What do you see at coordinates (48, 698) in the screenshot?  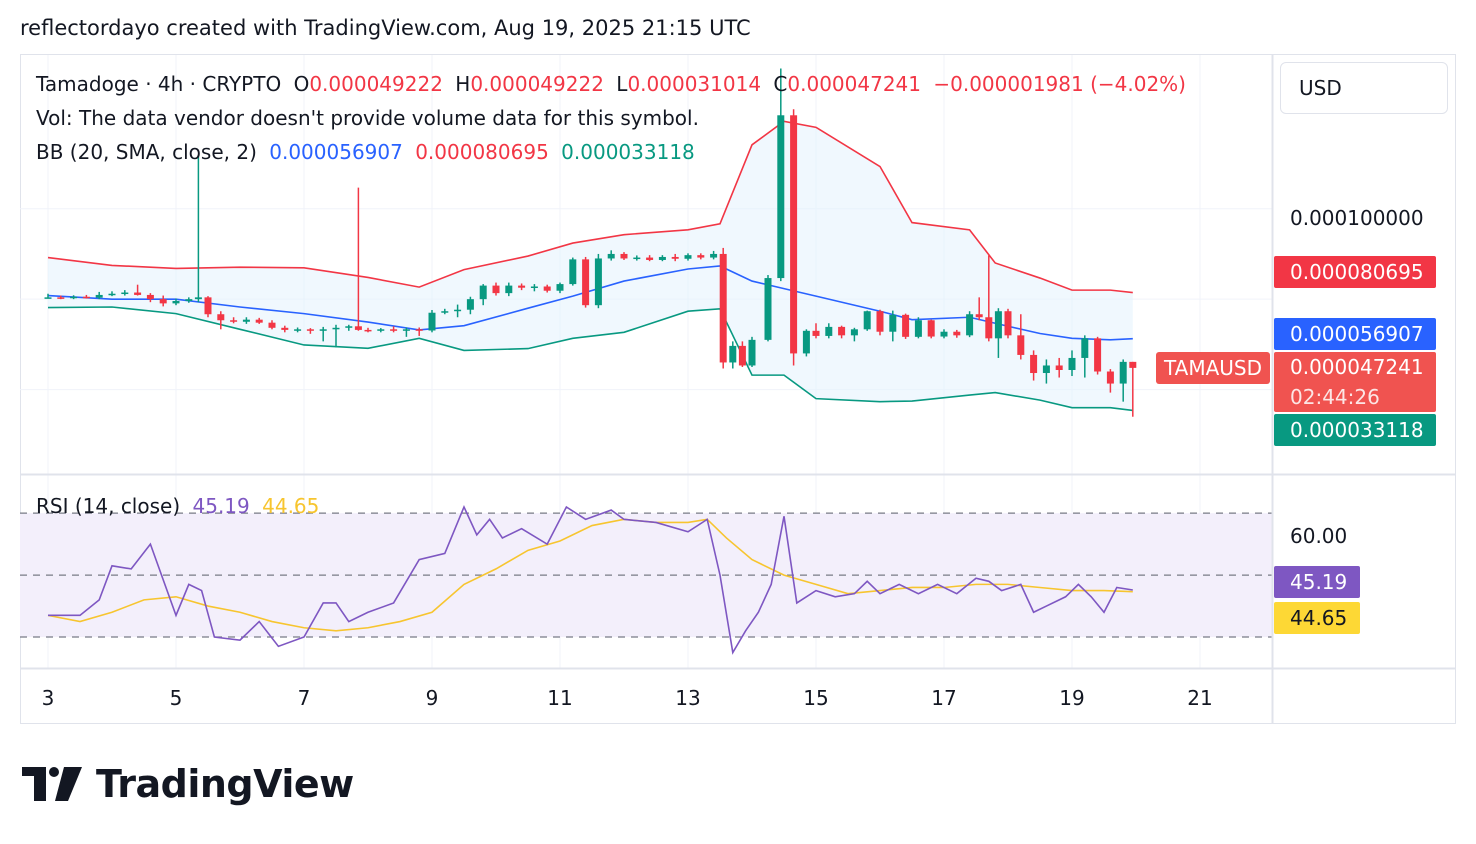 I see `time-tick-label: 3` at bounding box center [48, 698].